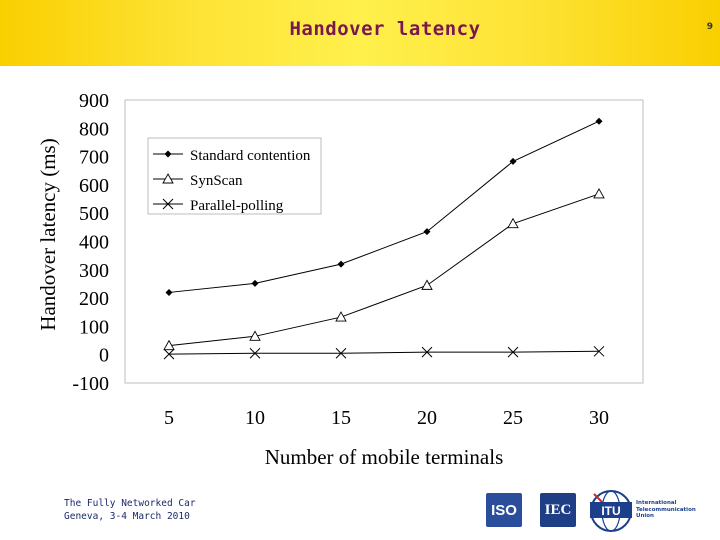 The height and width of the screenshot is (540, 720). Describe the element at coordinates (709, 27) in the screenshot. I see `slide-number: 9` at that location.